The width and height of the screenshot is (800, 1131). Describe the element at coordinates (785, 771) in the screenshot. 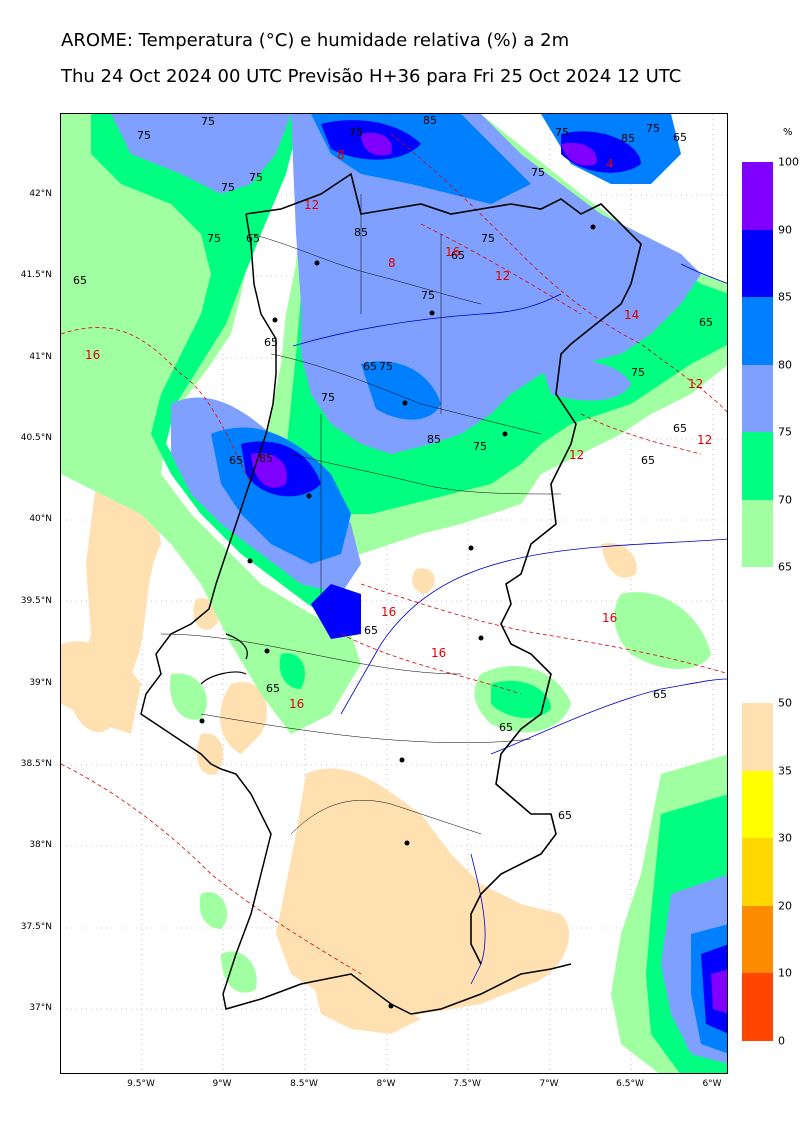

I see `temperature-tick: 35` at that location.